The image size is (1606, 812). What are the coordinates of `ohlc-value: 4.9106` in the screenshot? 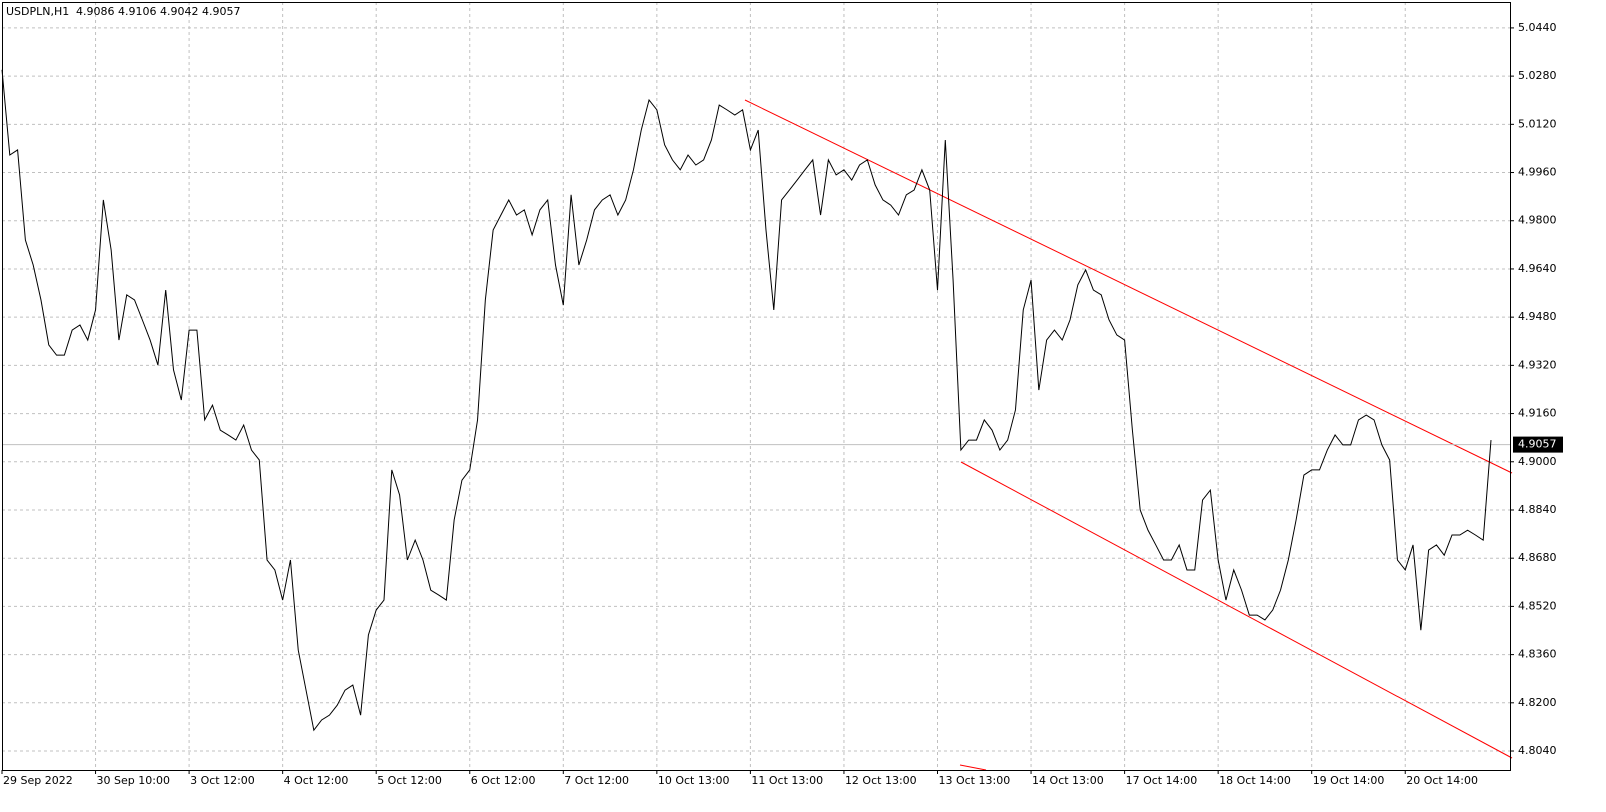 It's located at (137, 11).